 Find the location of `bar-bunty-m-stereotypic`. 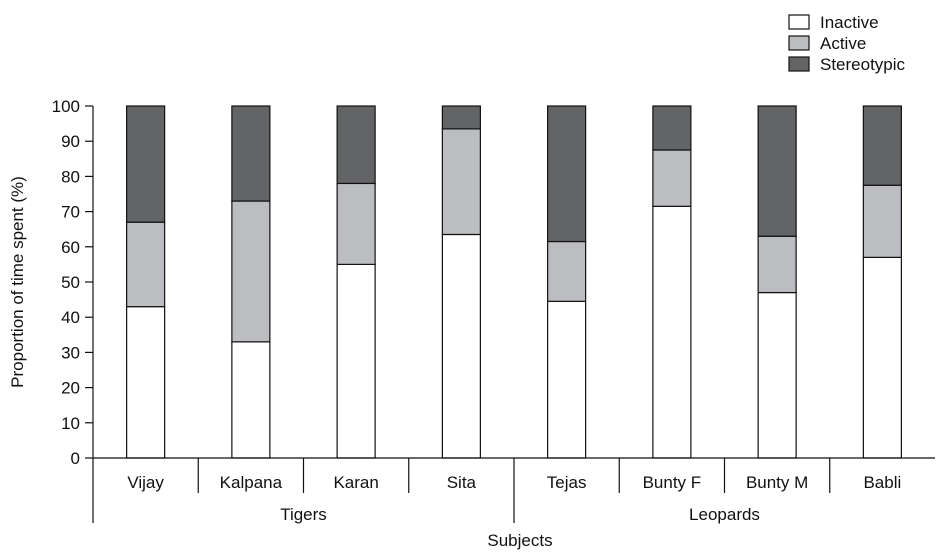

bar-bunty-m-stereotypic is located at coordinates (777, 171).